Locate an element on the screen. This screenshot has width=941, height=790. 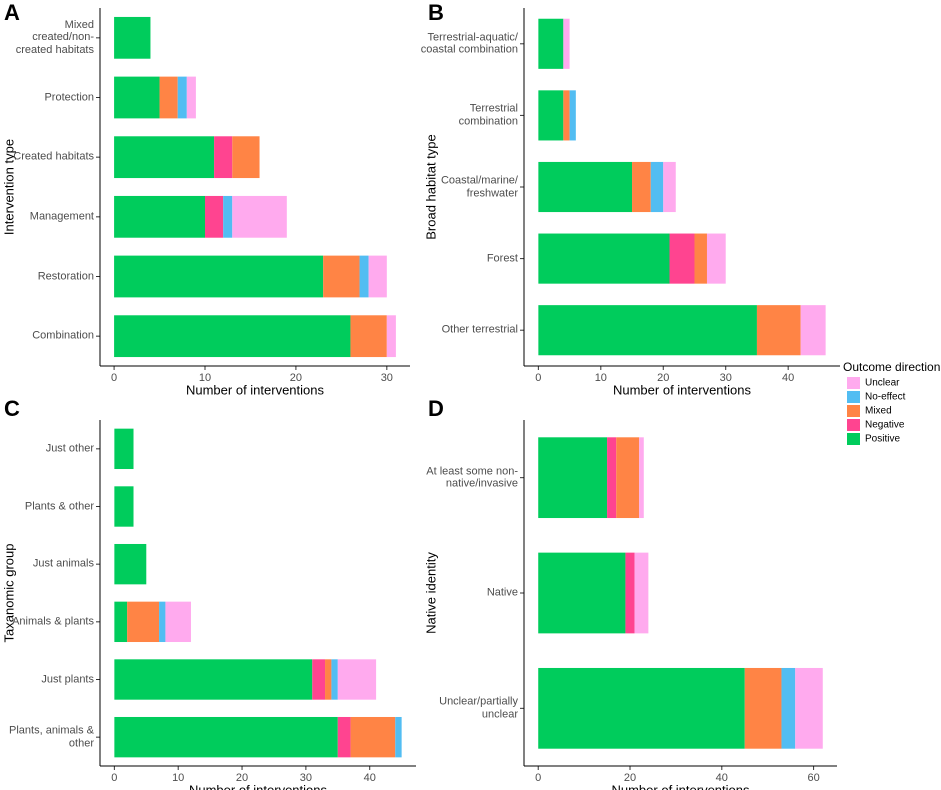
y-tick-label: Just animals is located at coordinates (63, 563).